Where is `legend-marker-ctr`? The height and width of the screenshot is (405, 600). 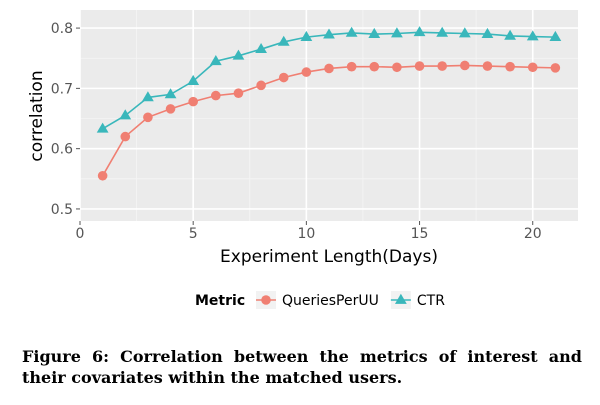 legend-marker-ctr is located at coordinates (400, 298).